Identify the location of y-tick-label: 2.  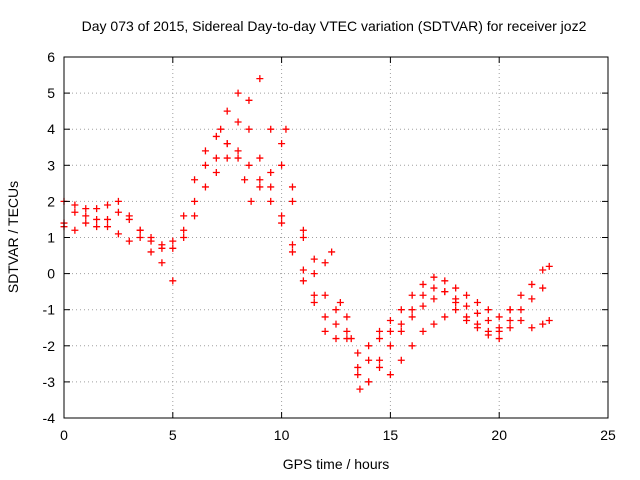
(51, 201).